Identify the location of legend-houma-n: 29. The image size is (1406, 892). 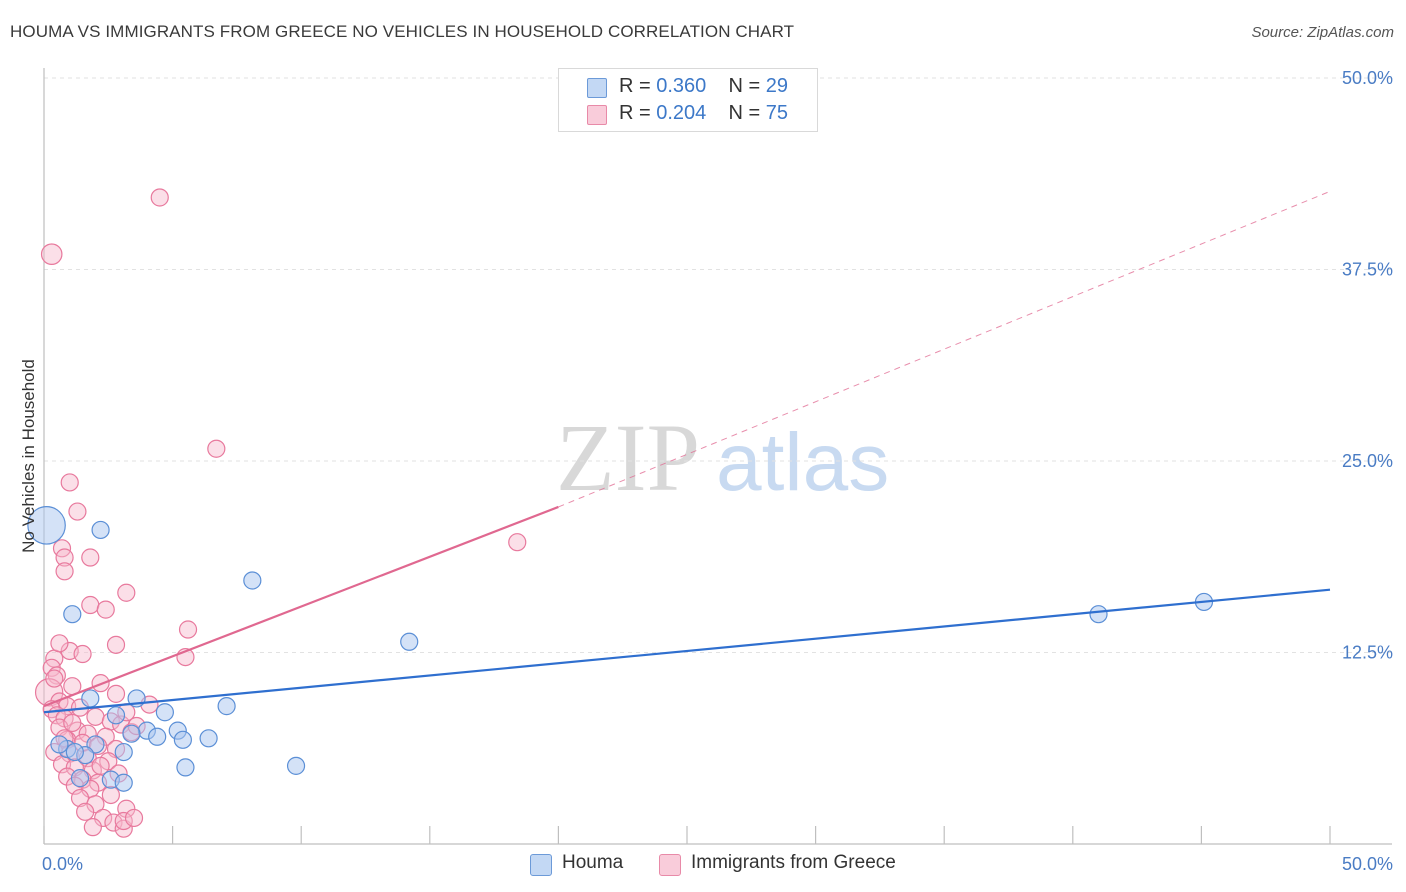
(777, 86).